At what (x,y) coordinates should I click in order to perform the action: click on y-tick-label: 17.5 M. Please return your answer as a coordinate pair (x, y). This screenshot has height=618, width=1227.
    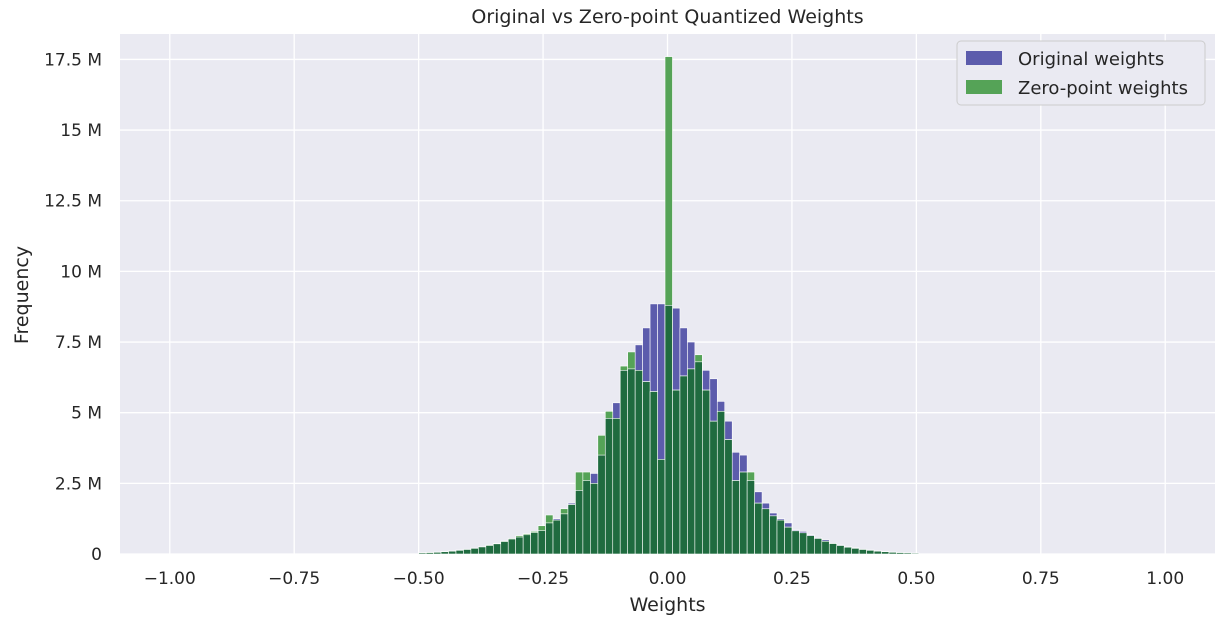
    Looking at the image, I should click on (73, 60).